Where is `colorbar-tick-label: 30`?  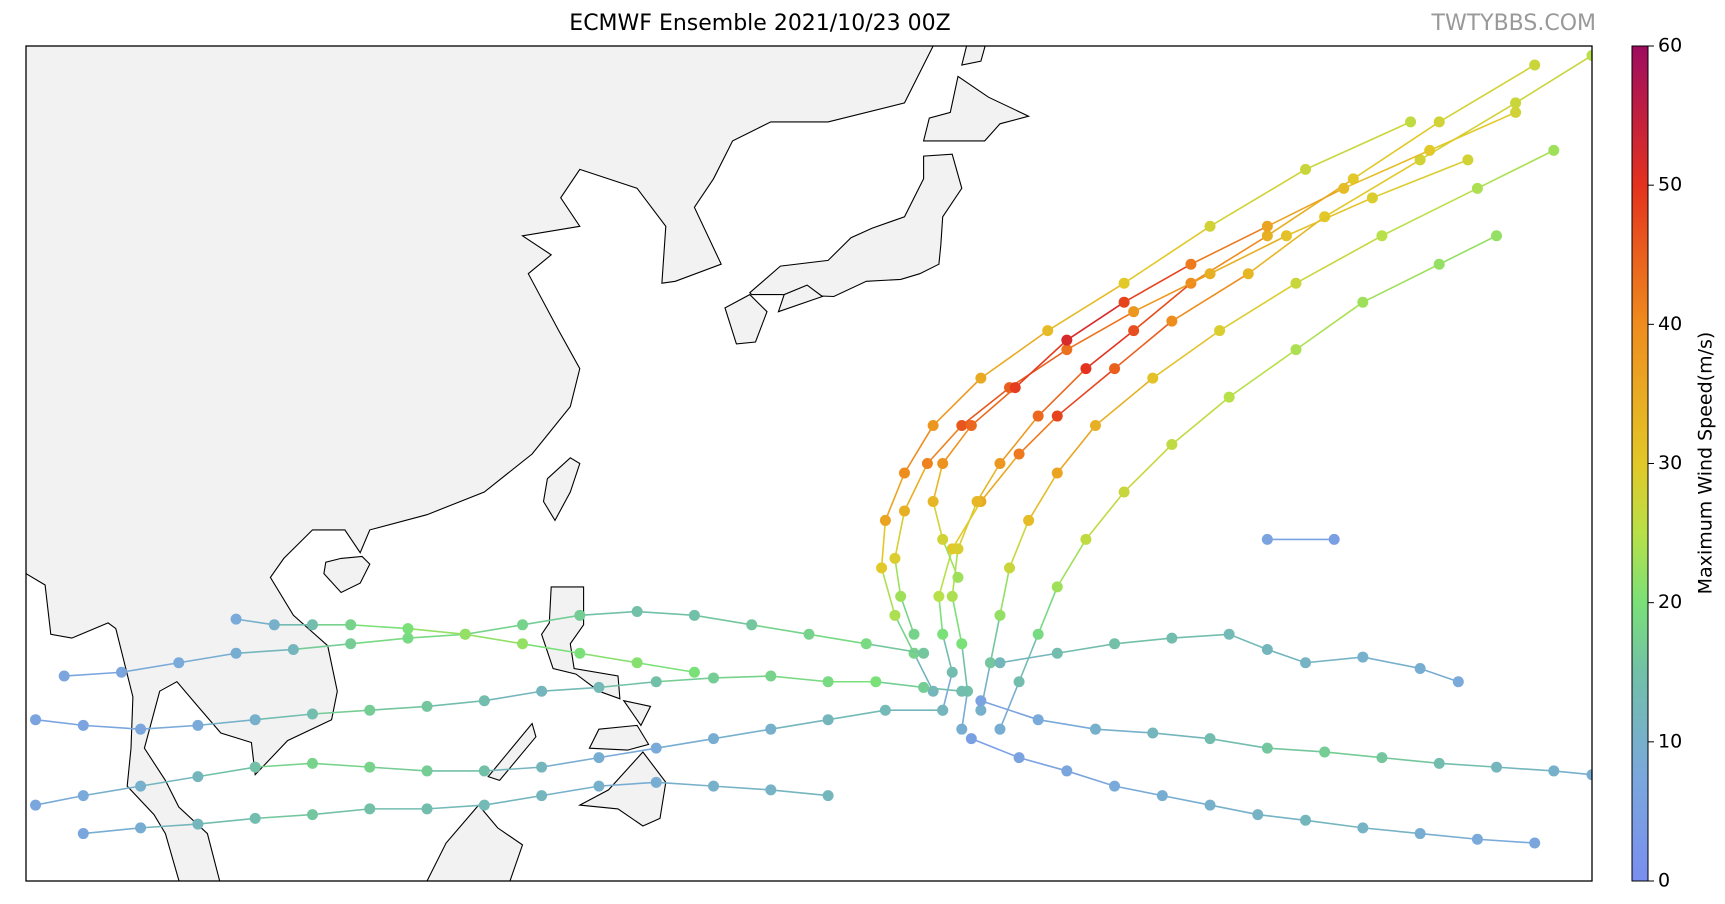 colorbar-tick-label: 30 is located at coordinates (1670, 463).